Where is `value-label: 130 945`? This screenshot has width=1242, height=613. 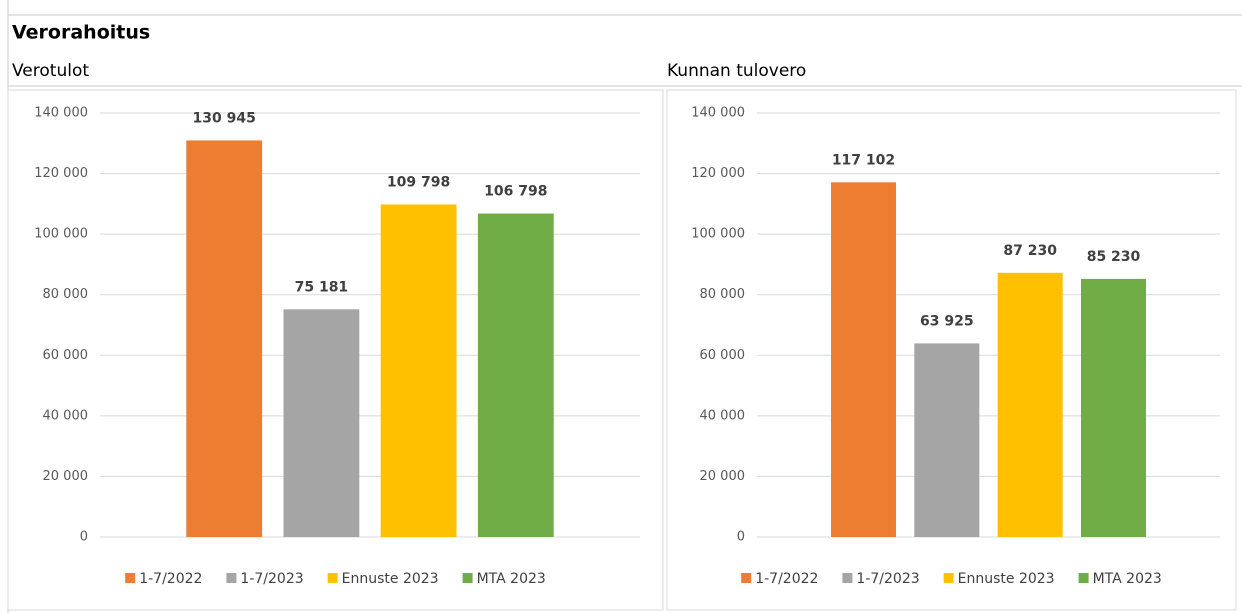
value-label: 130 945 is located at coordinates (224, 118).